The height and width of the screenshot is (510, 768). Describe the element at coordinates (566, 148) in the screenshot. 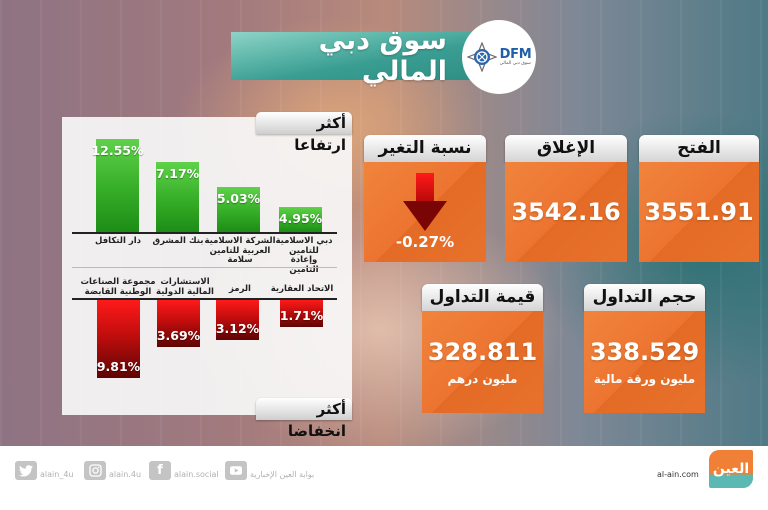

I see `close-label: الإغلاق` at that location.